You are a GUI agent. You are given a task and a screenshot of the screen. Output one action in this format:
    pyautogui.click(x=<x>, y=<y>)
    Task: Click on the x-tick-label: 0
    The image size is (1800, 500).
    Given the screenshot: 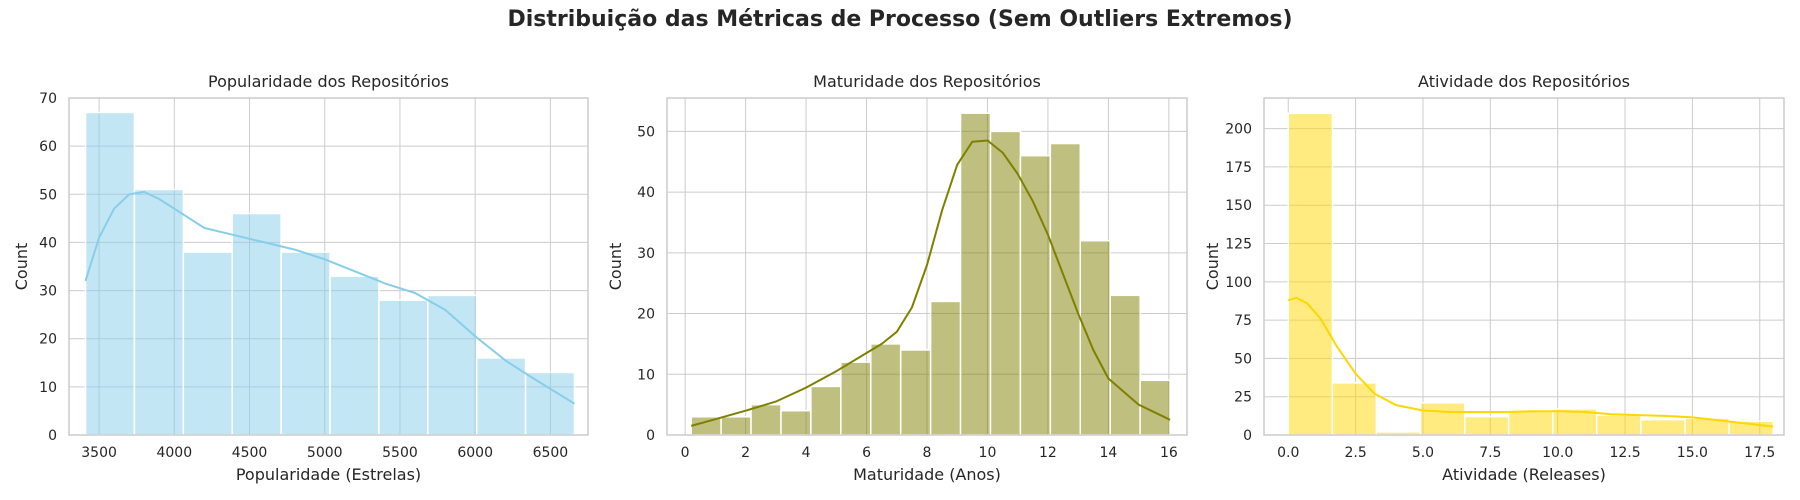 What is the action you would take?
    pyautogui.click(x=685, y=453)
    